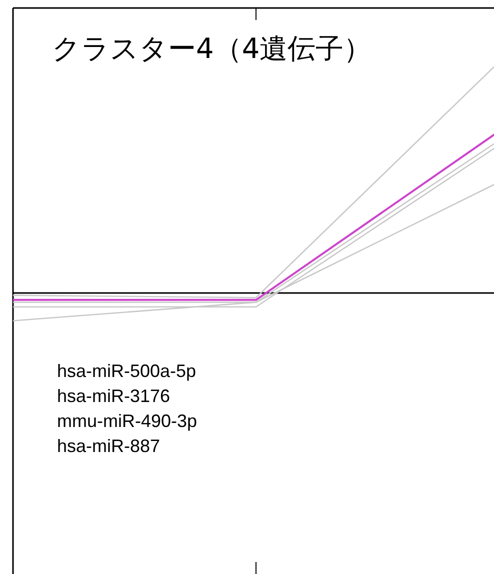 This screenshot has width=494, height=574. Describe the element at coordinates (113, 396) in the screenshot. I see `text: hsa-miR-3176` at that location.